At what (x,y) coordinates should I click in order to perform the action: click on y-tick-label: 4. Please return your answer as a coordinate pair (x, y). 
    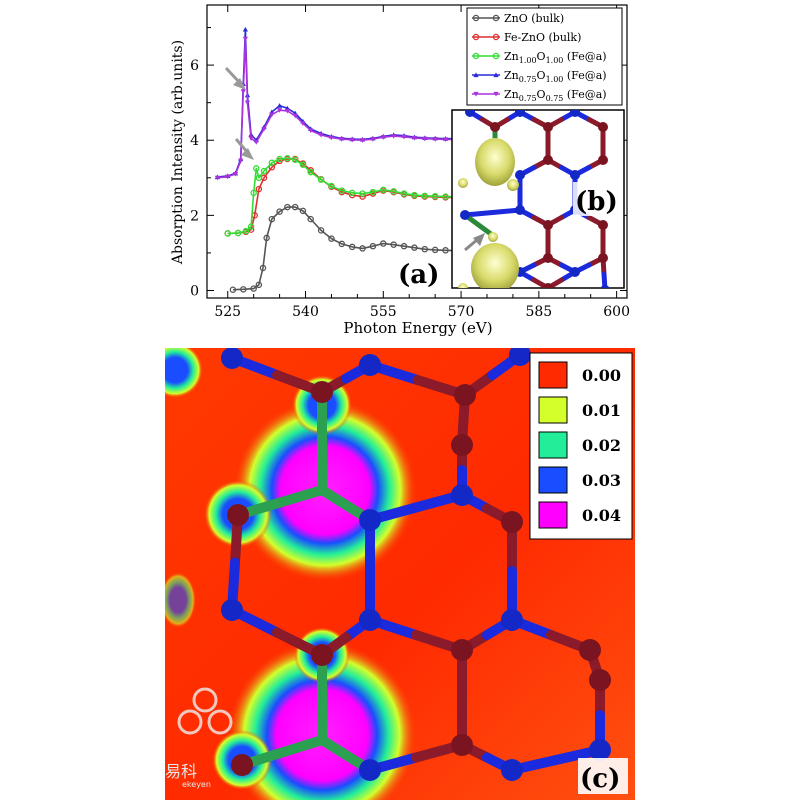
    Looking at the image, I should click on (194, 141).